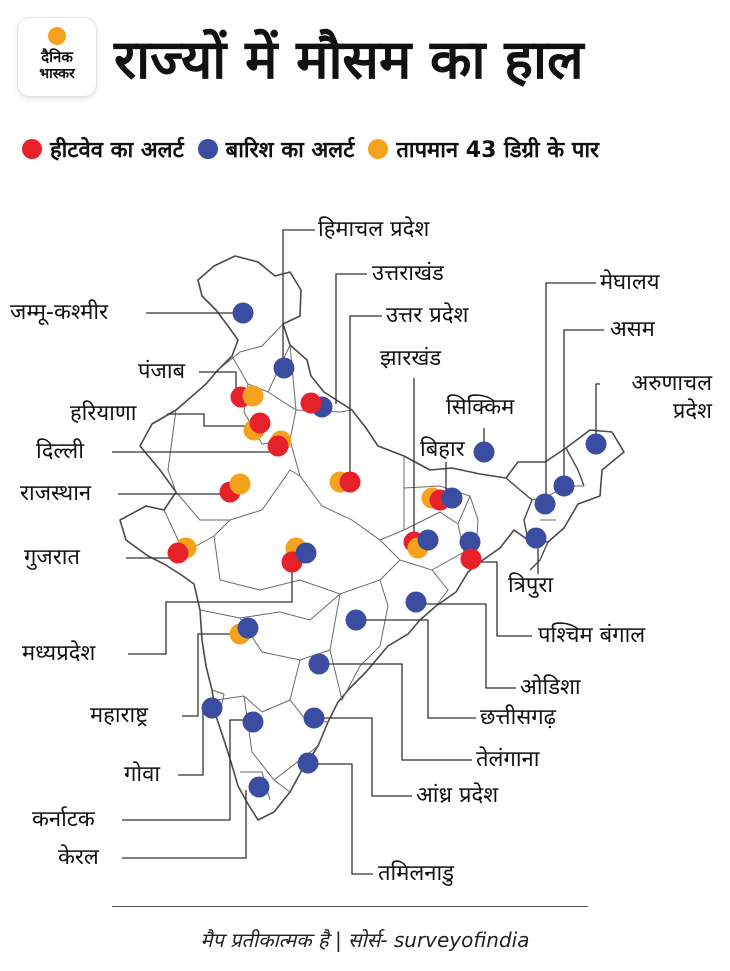 The image size is (730, 971). I want to click on marker-odisha-rain, so click(416, 602).